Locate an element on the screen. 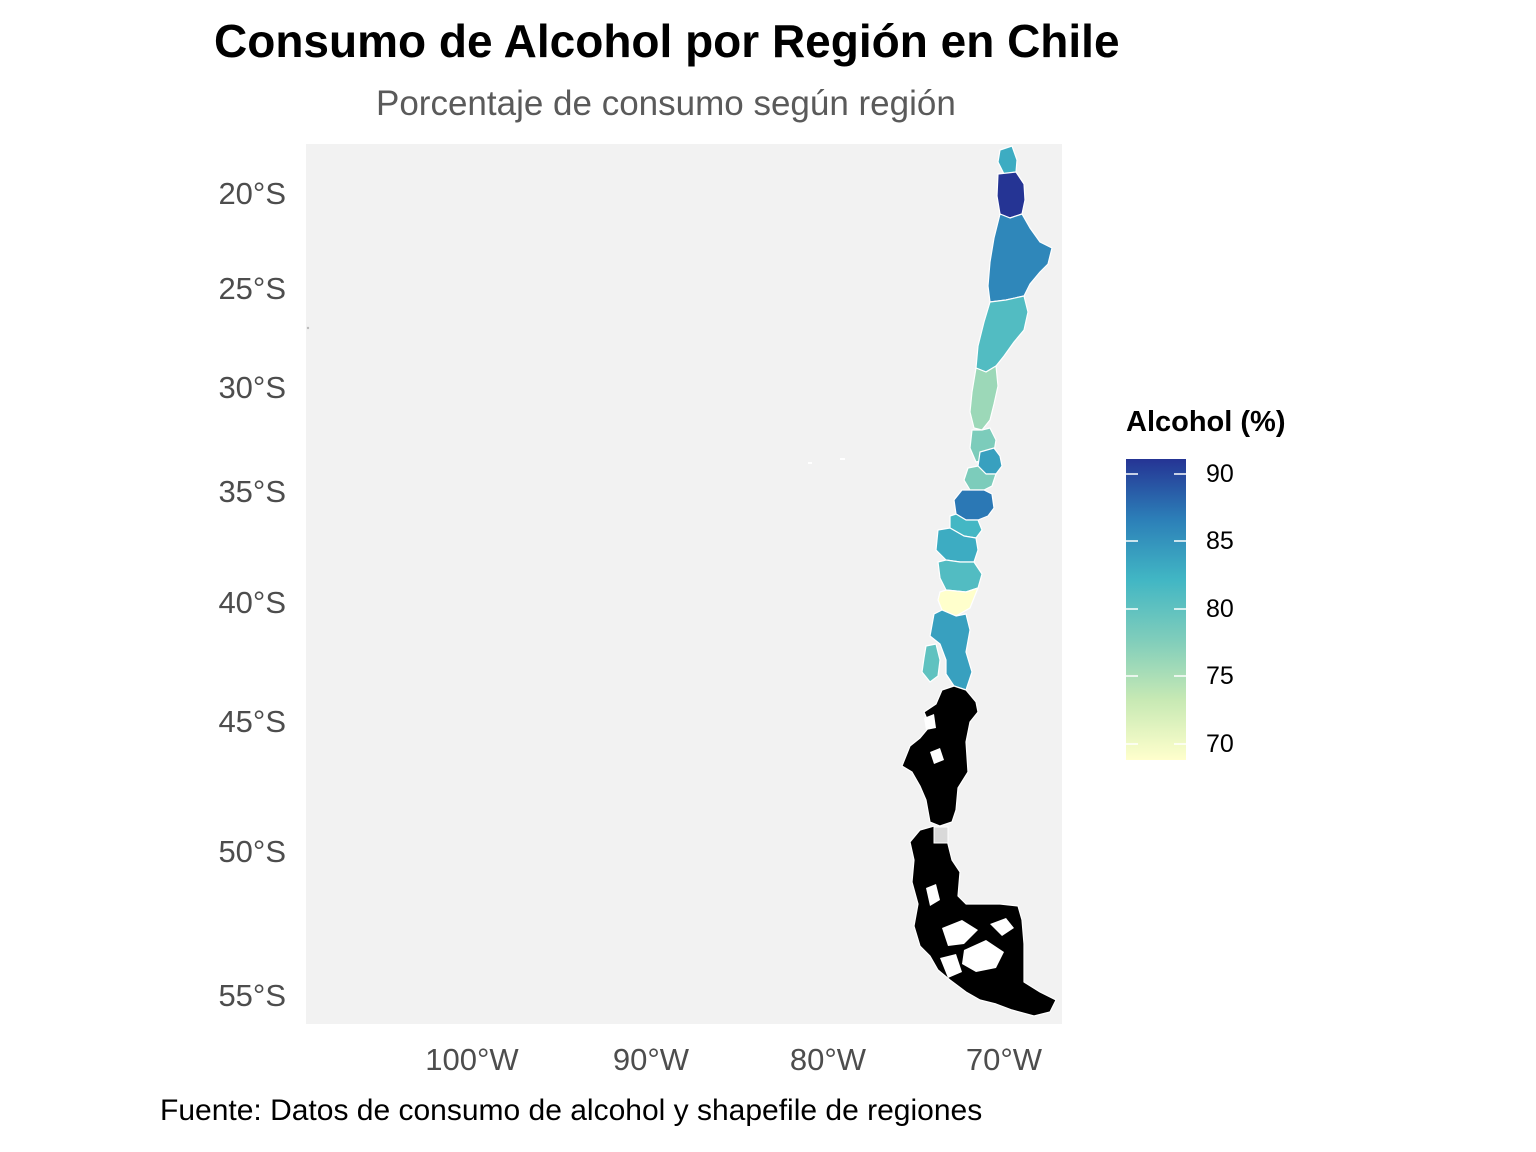 The width and height of the screenshot is (1536, 1152). region-los-lagos is located at coordinates (951, 650).